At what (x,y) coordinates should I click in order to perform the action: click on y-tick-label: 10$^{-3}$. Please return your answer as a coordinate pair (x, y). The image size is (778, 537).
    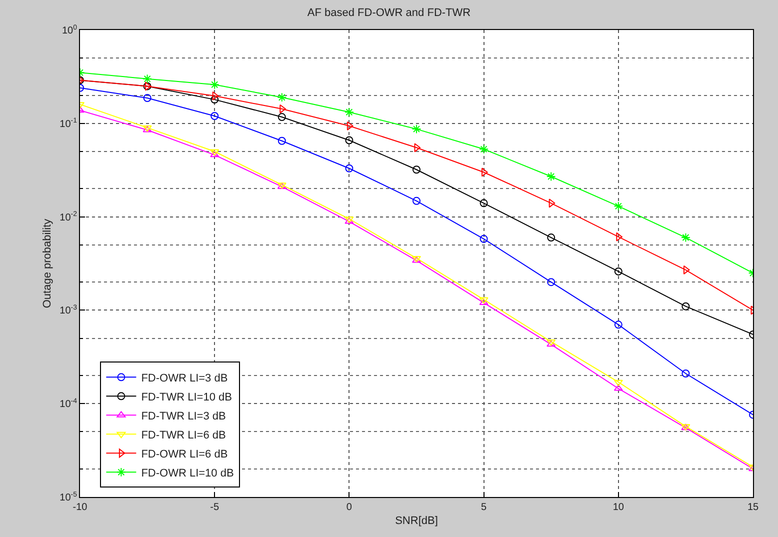
    Looking at the image, I should click on (69, 310).